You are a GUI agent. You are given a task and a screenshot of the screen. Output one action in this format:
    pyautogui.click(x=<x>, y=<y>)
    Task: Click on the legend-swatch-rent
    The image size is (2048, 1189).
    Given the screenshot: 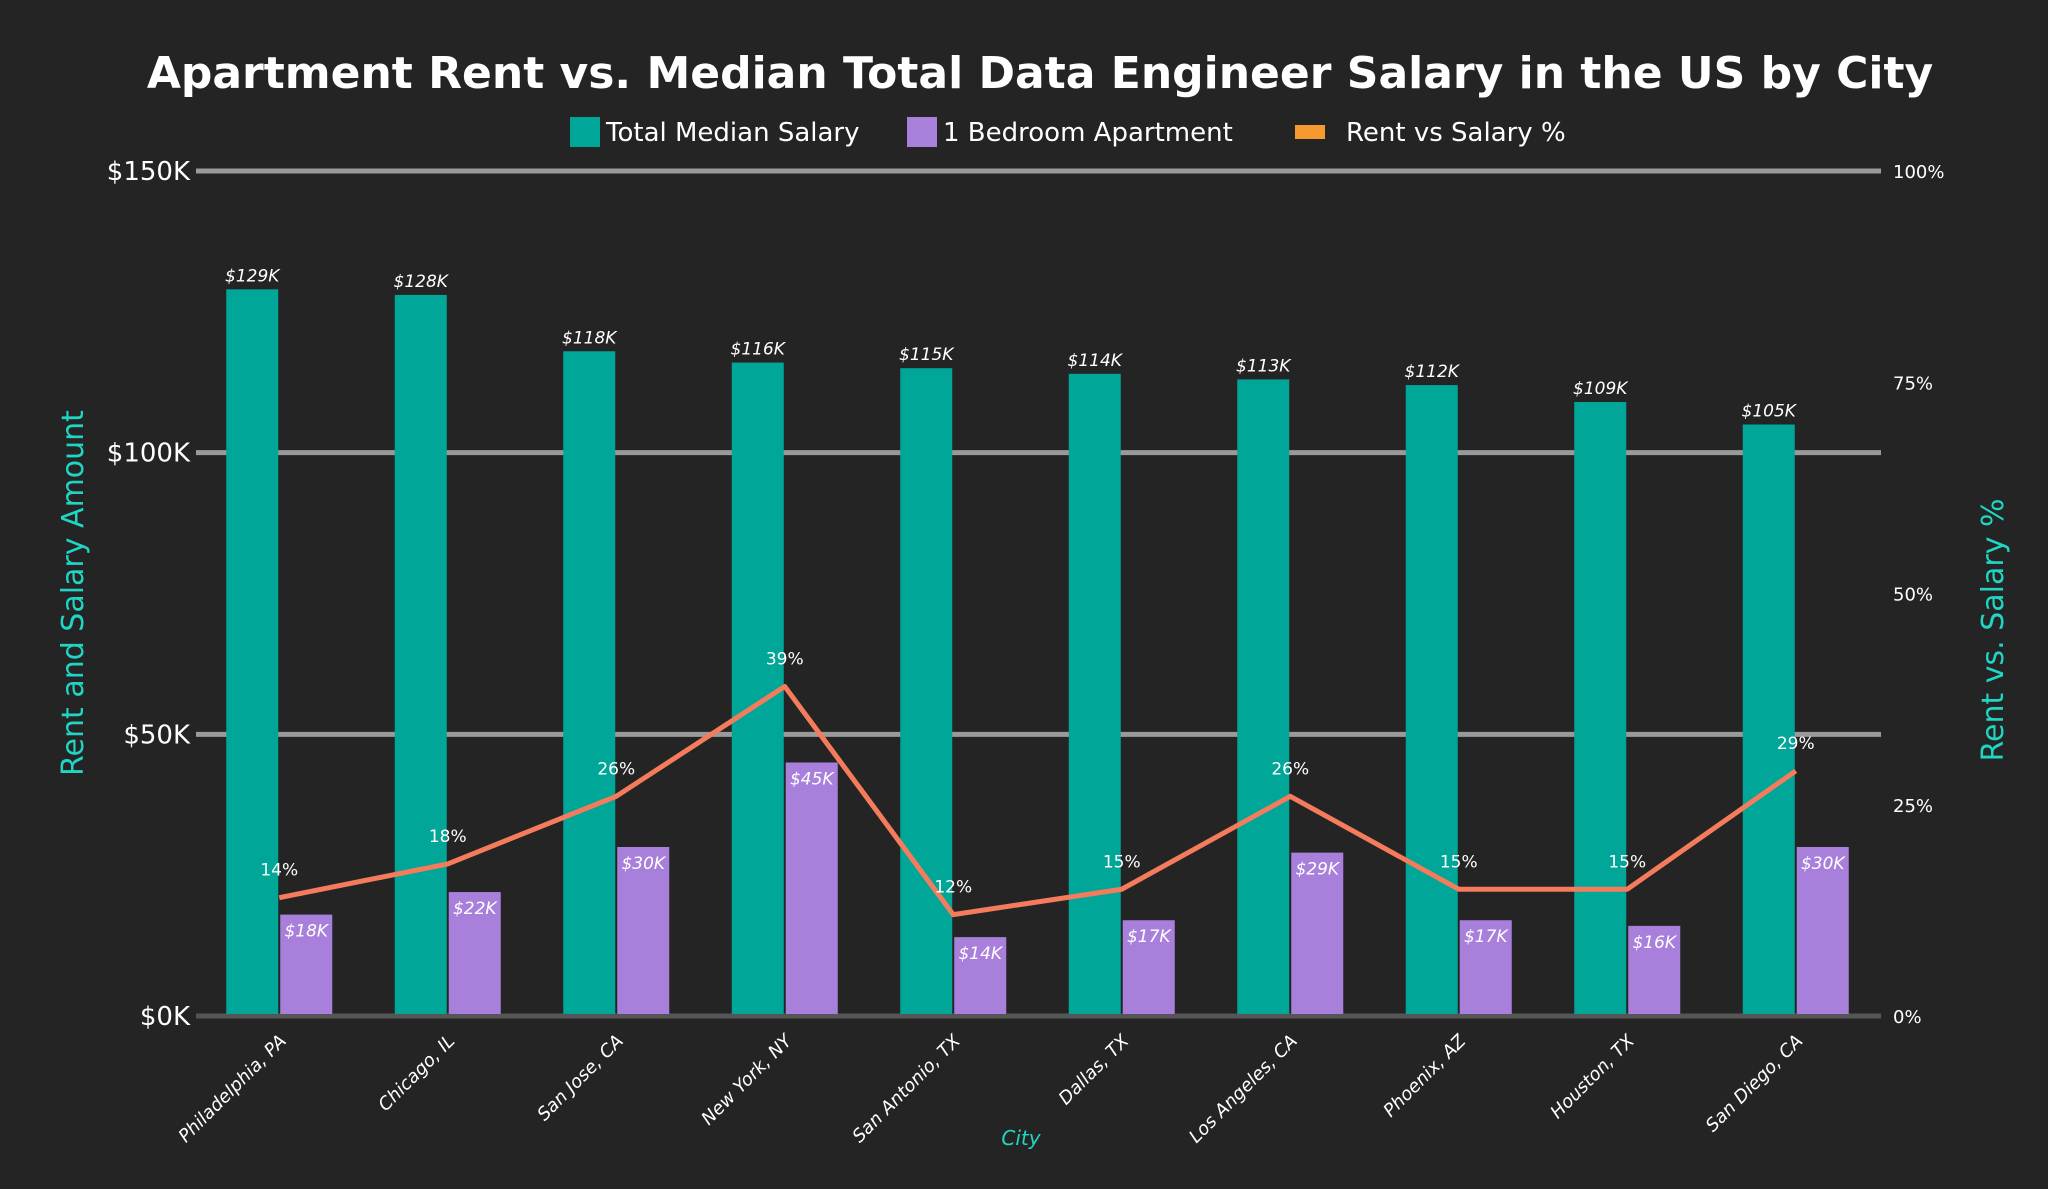 What is the action you would take?
    pyautogui.click(x=922, y=132)
    